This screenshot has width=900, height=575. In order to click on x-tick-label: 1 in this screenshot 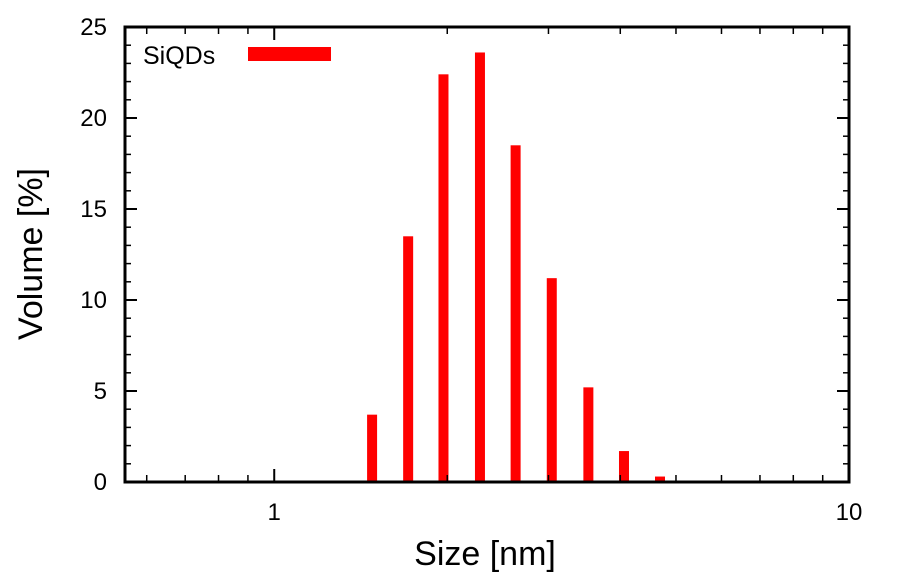, I will do `click(274, 512)`.